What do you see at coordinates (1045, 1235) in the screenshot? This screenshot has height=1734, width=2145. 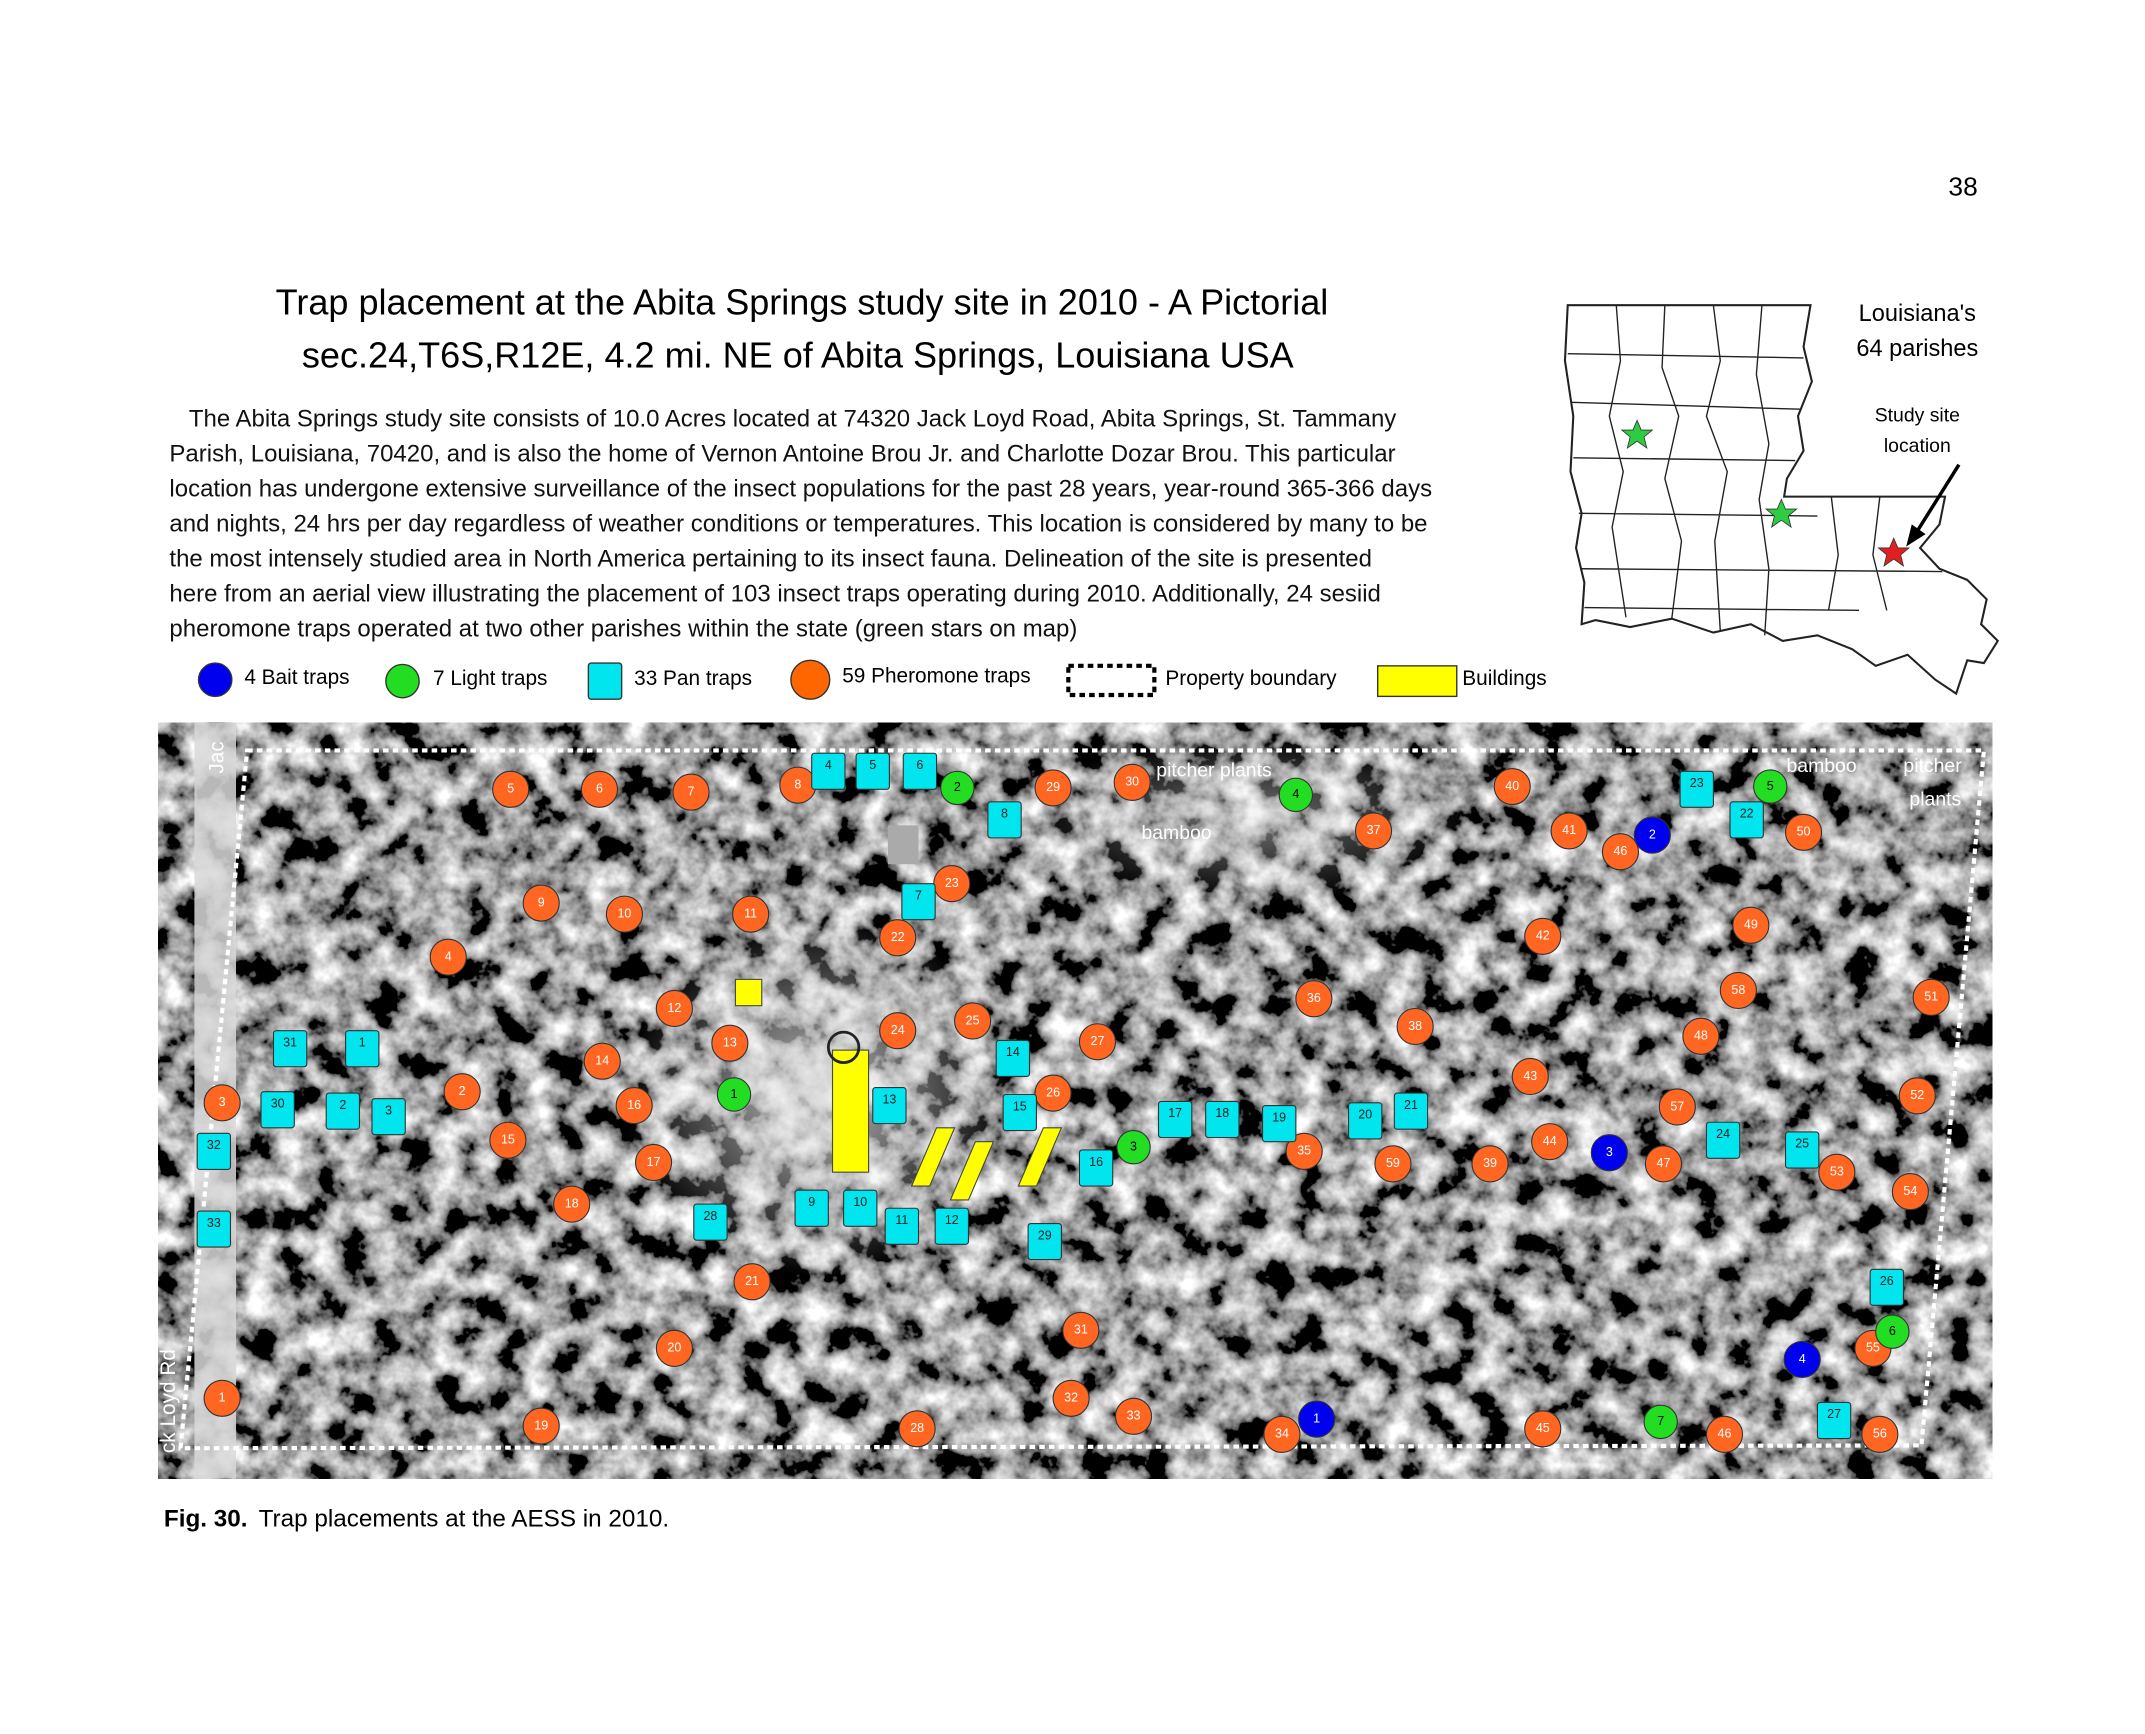 I see `trap-number: 29` at bounding box center [1045, 1235].